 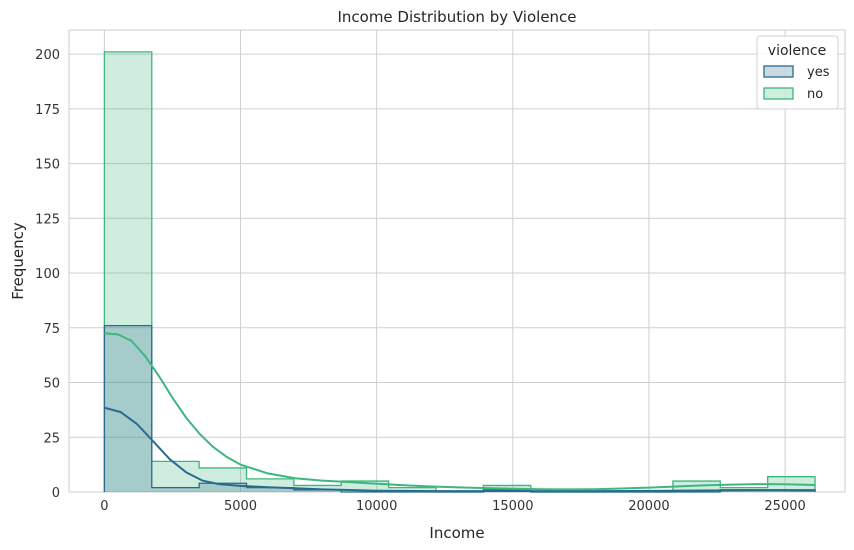 What do you see at coordinates (648, 506) in the screenshot?
I see `x-tick-label-4: 20000` at bounding box center [648, 506].